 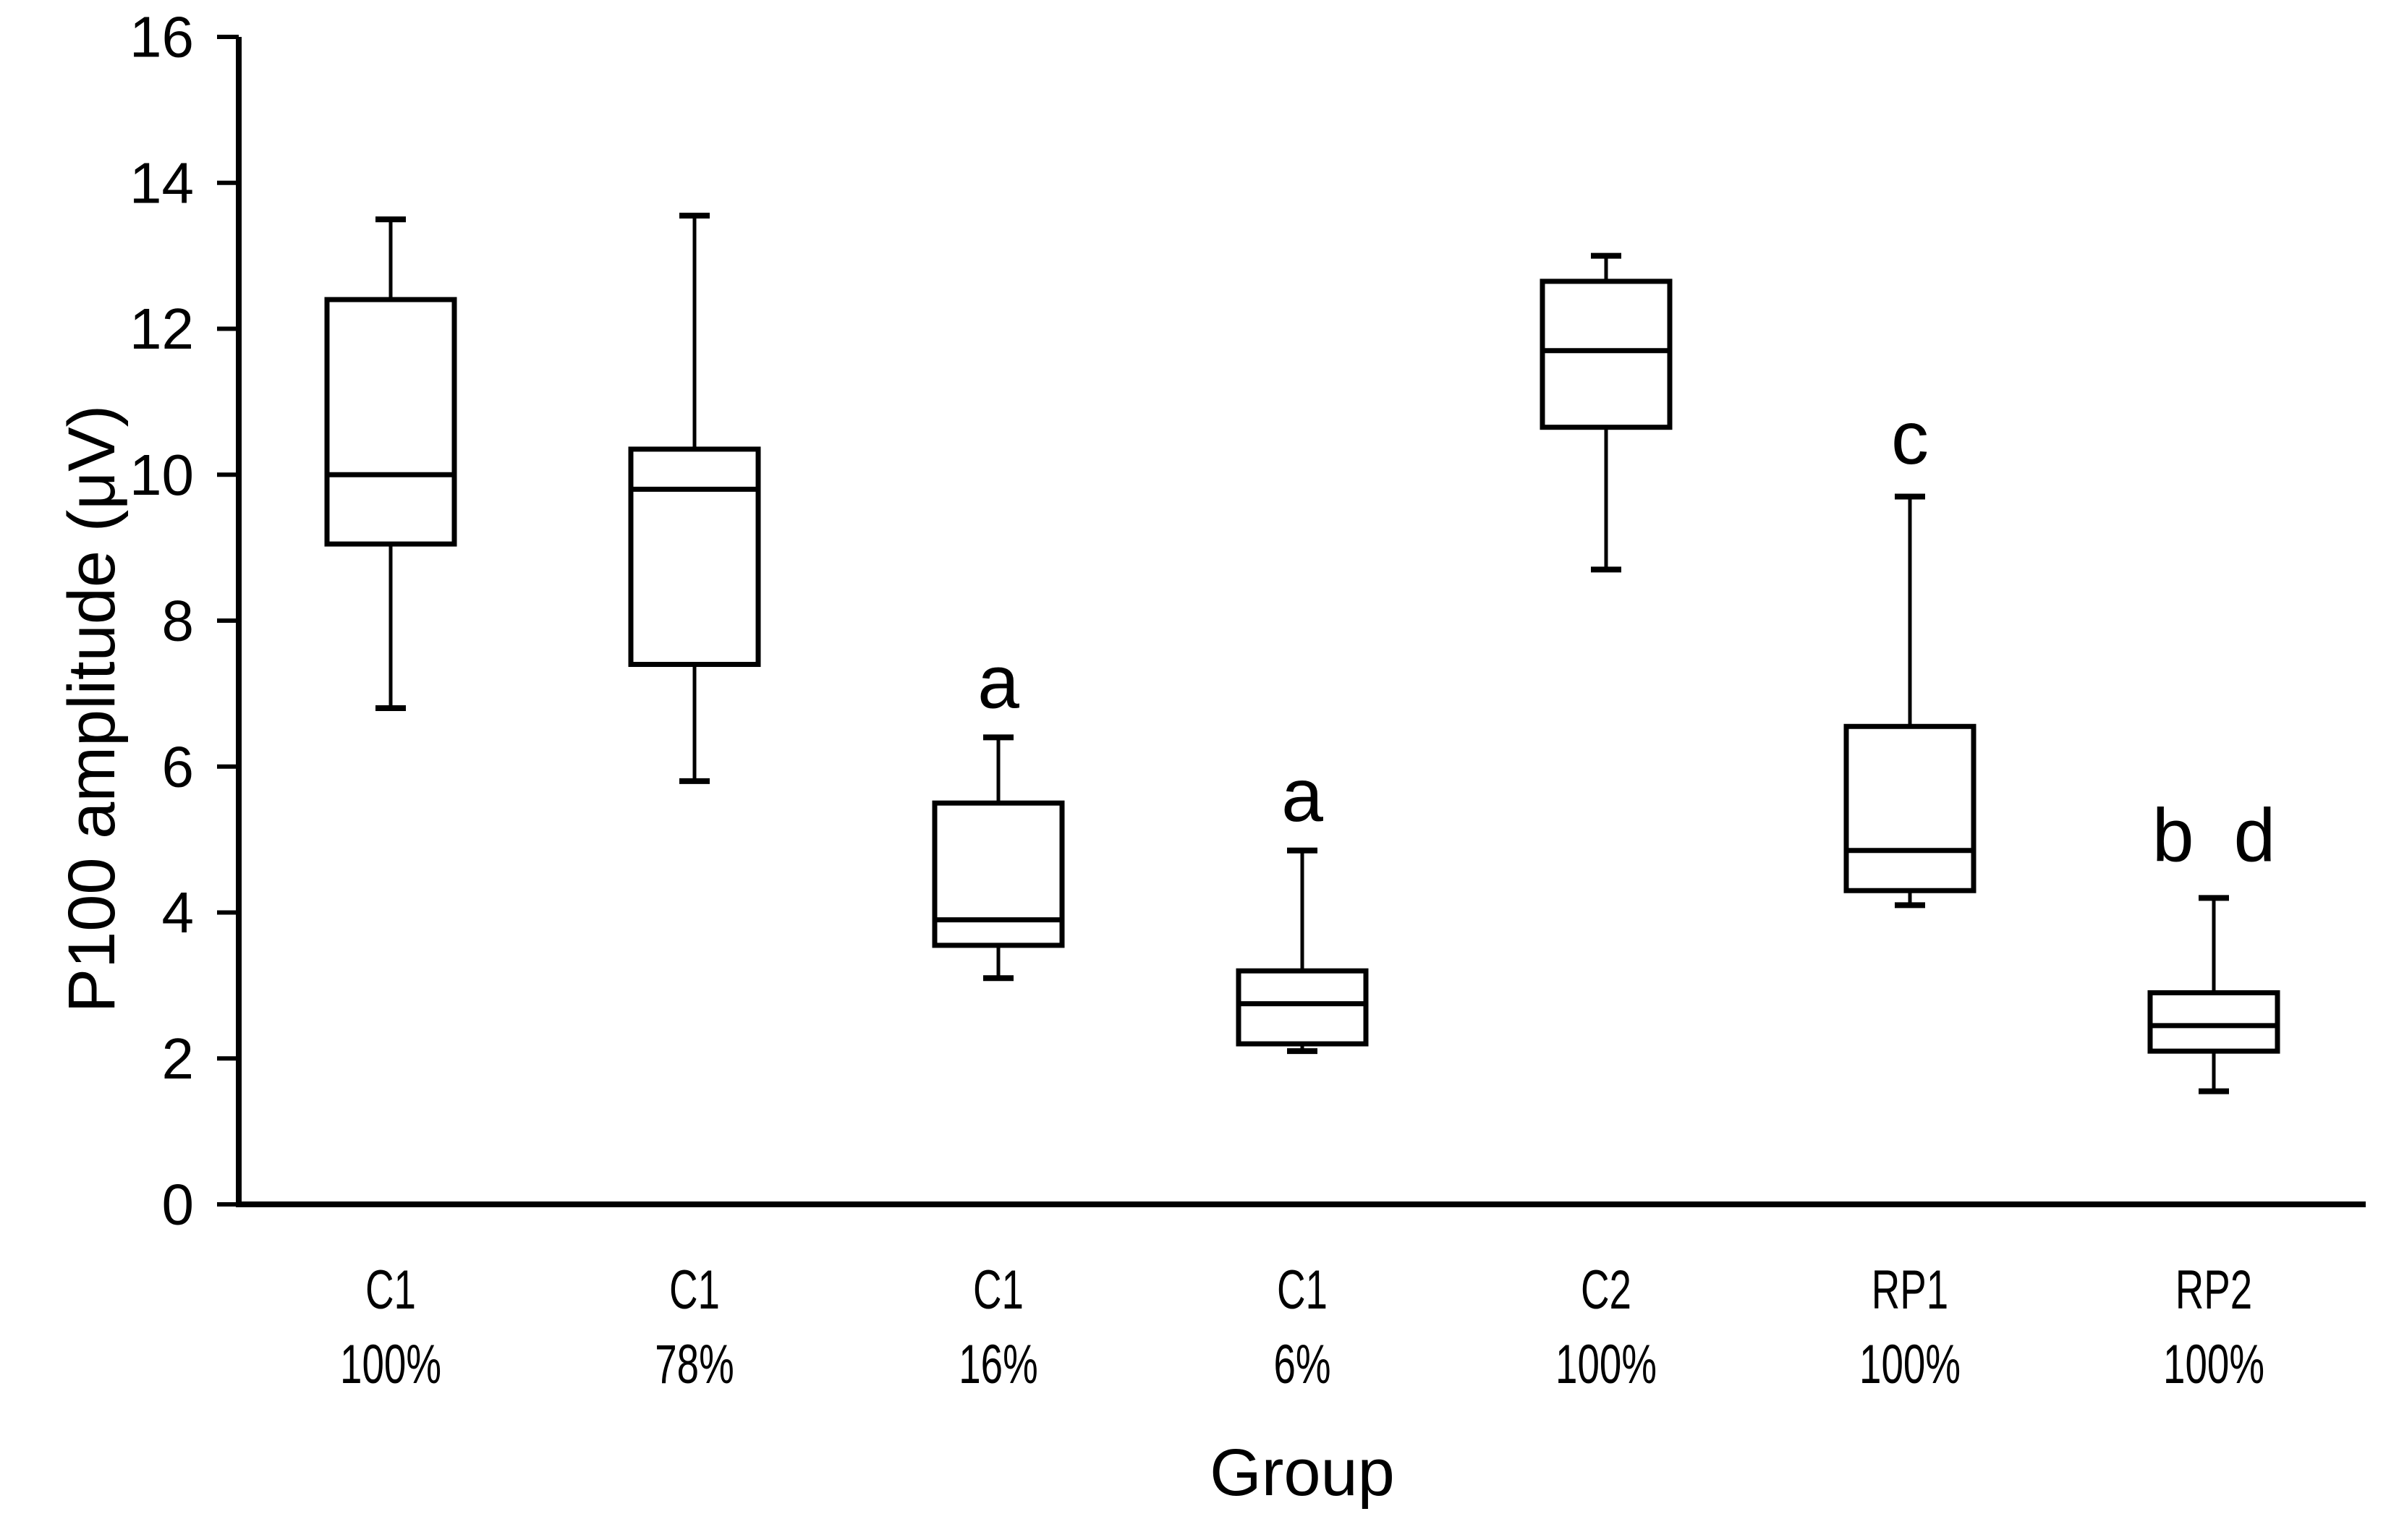 What do you see at coordinates (2213, 1290) in the screenshot?
I see `x-category-group-label: RP2` at bounding box center [2213, 1290].